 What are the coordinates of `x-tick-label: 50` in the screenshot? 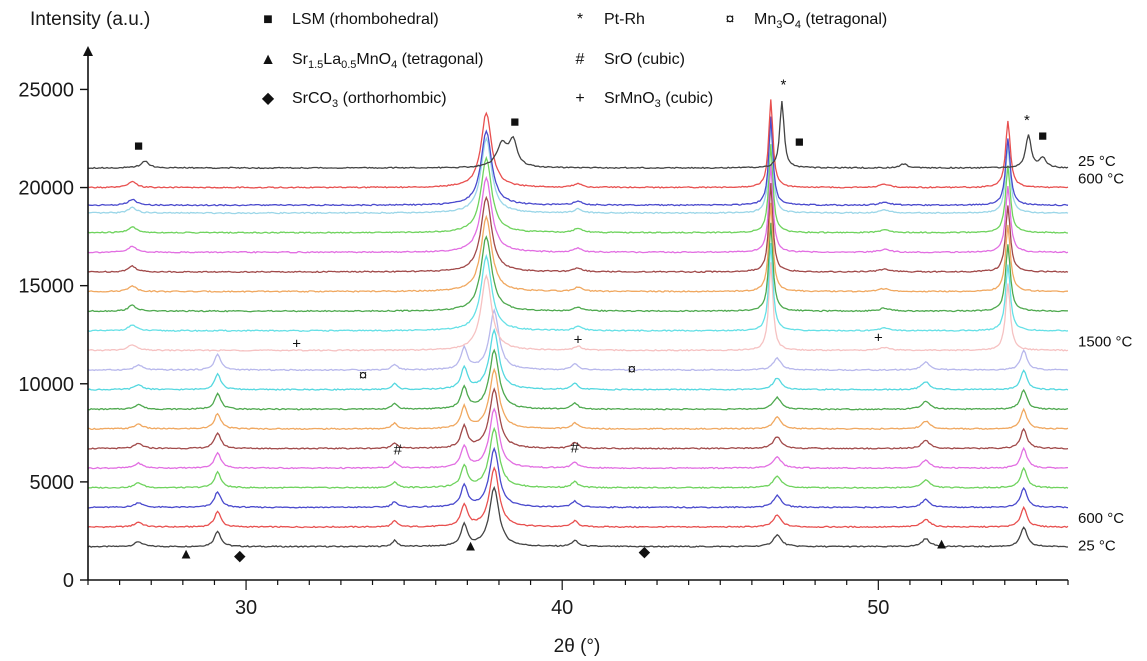 It's located at (878, 608).